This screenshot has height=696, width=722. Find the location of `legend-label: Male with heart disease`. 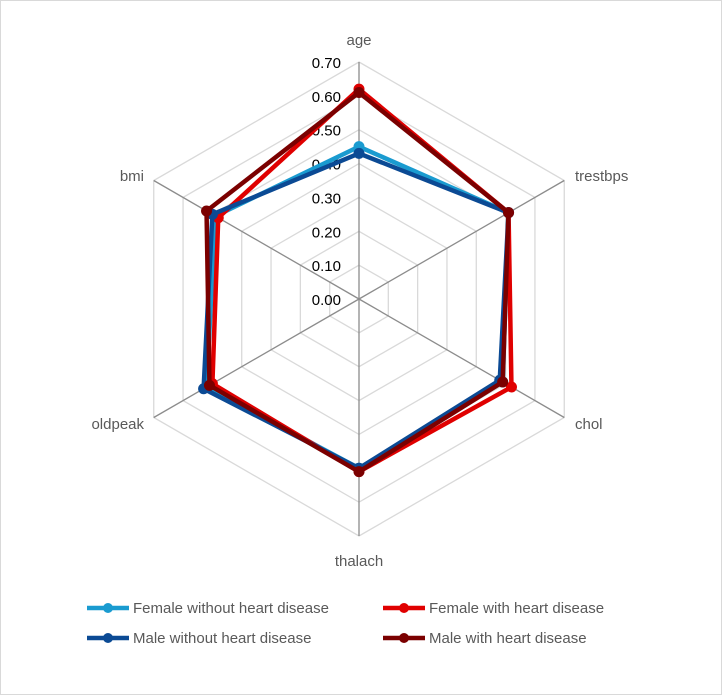

legend-label: Male with heart disease is located at coordinates (508, 638).